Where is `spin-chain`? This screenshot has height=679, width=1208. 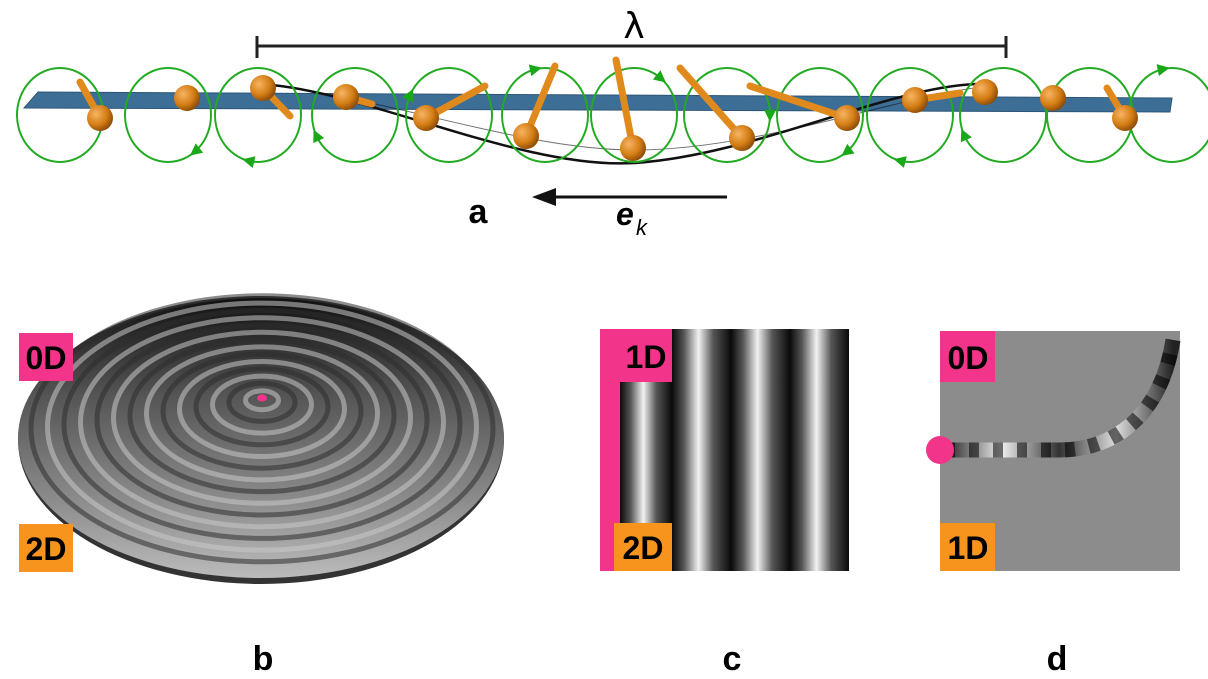
spin-chain is located at coordinates (607, 108).